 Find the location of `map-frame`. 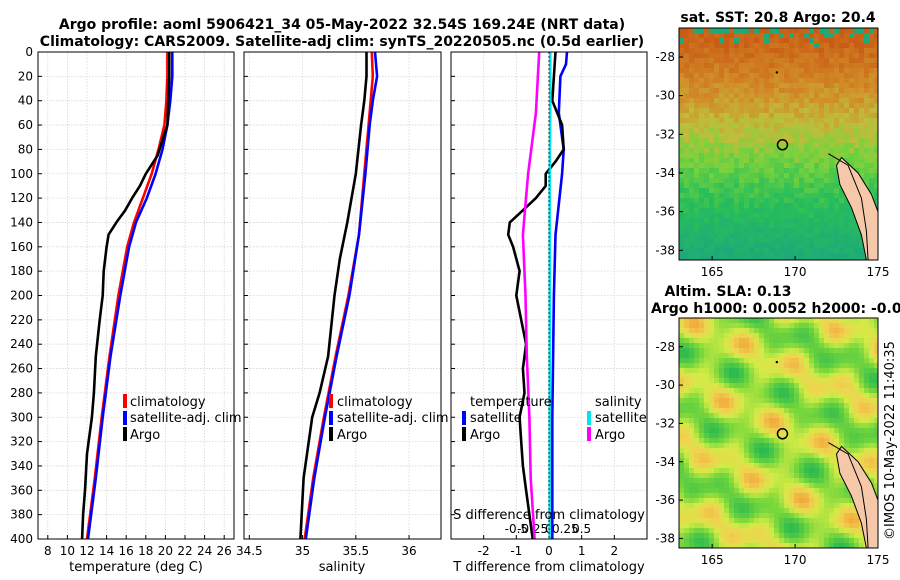

map-frame is located at coordinates (778, 433).